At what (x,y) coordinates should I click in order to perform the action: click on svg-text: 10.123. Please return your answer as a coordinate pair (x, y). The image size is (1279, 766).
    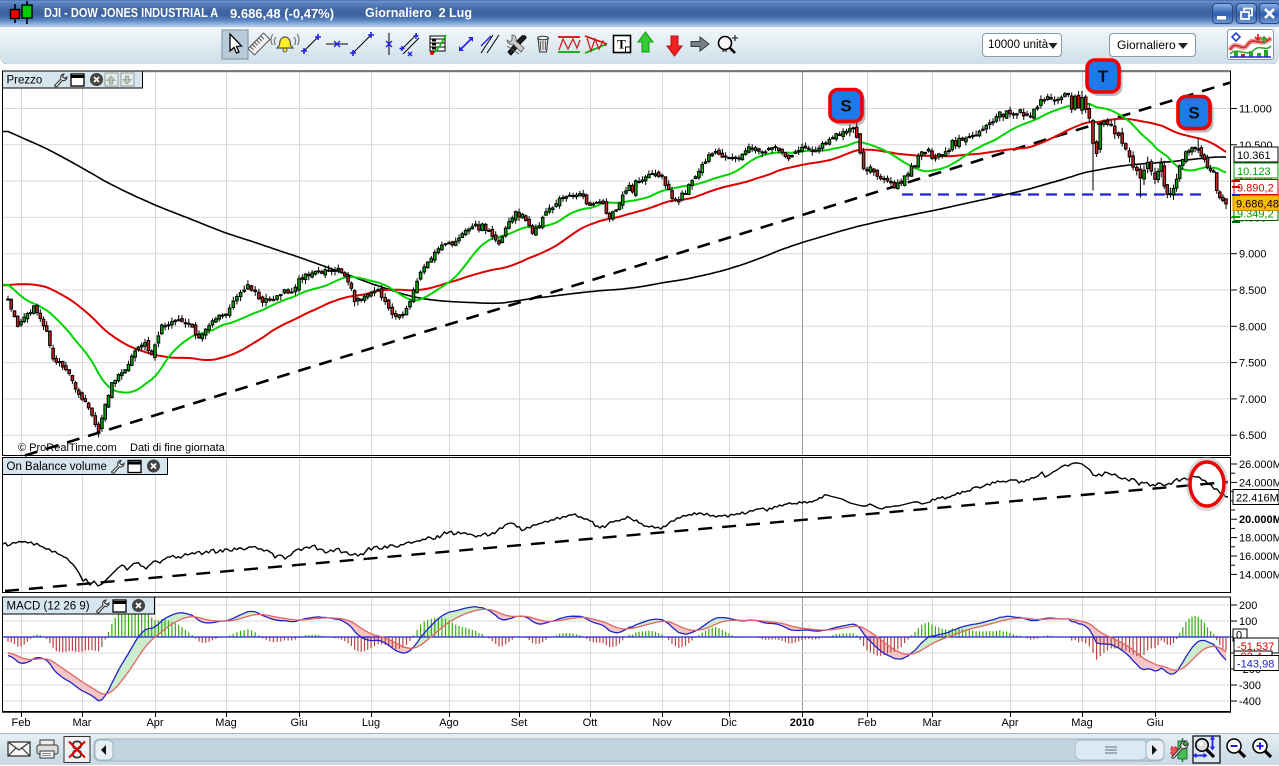
    Looking at the image, I should click on (1254, 172).